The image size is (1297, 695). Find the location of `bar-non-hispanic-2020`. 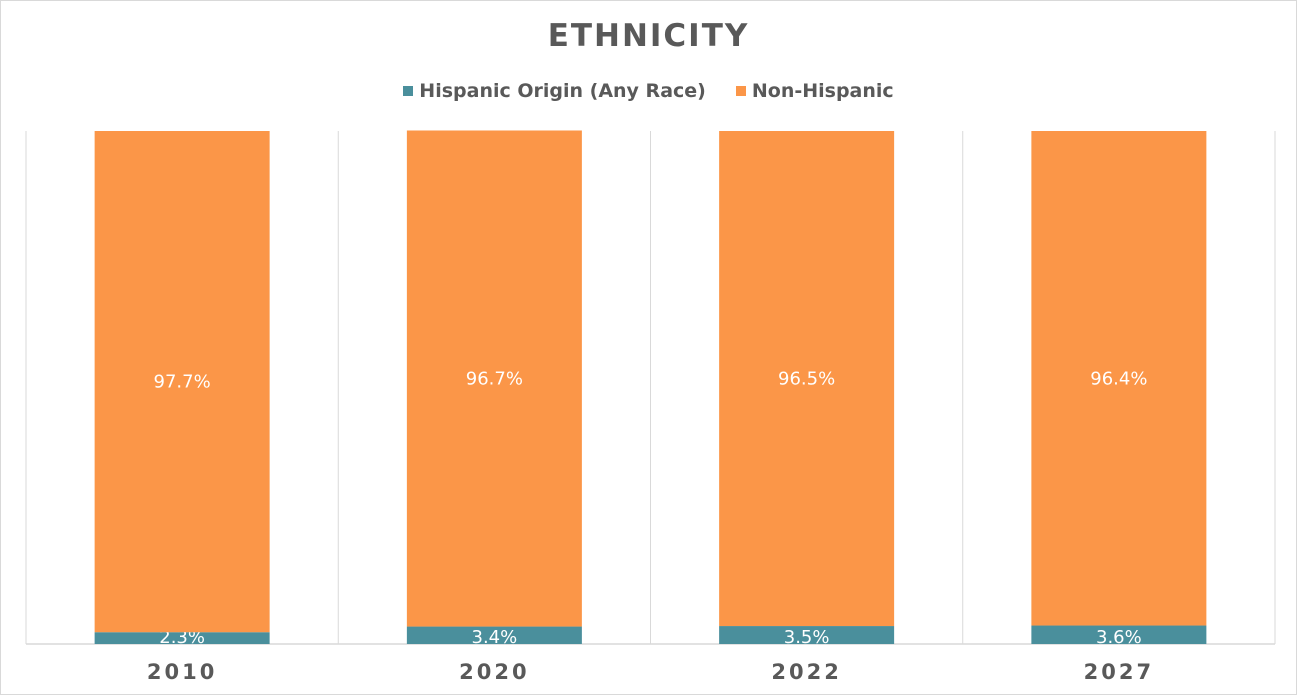

bar-non-hispanic-2020 is located at coordinates (494, 378).